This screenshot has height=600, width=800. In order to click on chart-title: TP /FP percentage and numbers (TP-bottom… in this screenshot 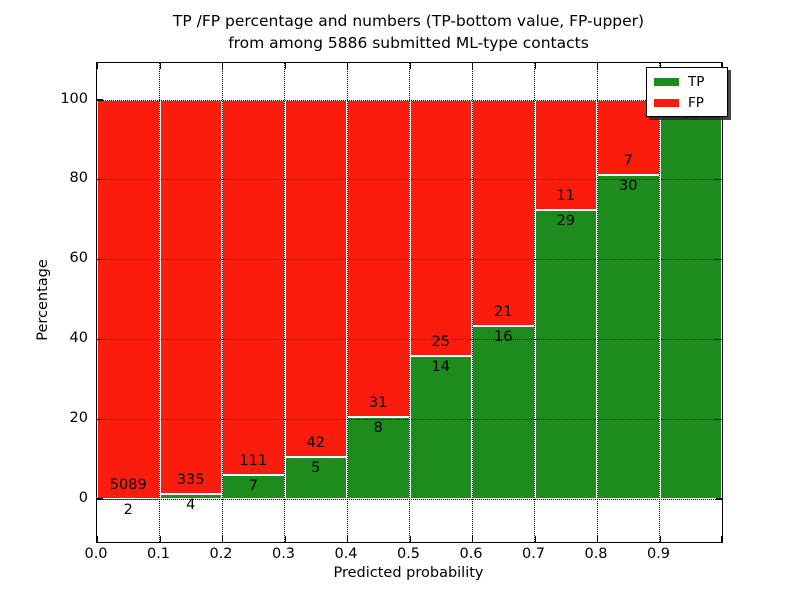, I will do `click(408, 32)`.